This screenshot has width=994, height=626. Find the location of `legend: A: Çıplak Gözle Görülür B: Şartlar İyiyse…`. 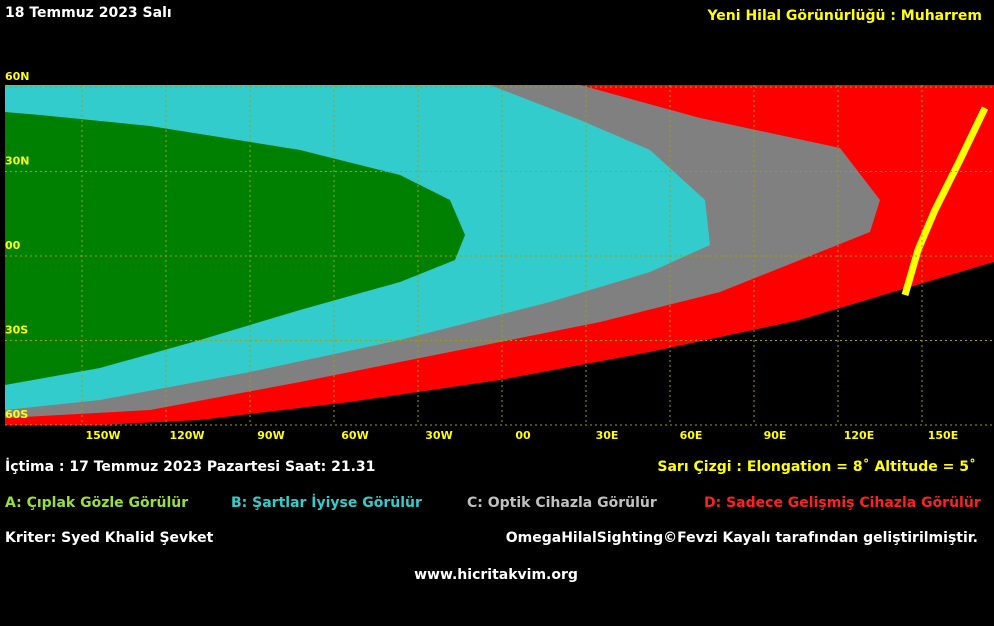

legend: A: Çıplak Gözle Görülür B: Şartlar İyiyse… is located at coordinates (493, 502).